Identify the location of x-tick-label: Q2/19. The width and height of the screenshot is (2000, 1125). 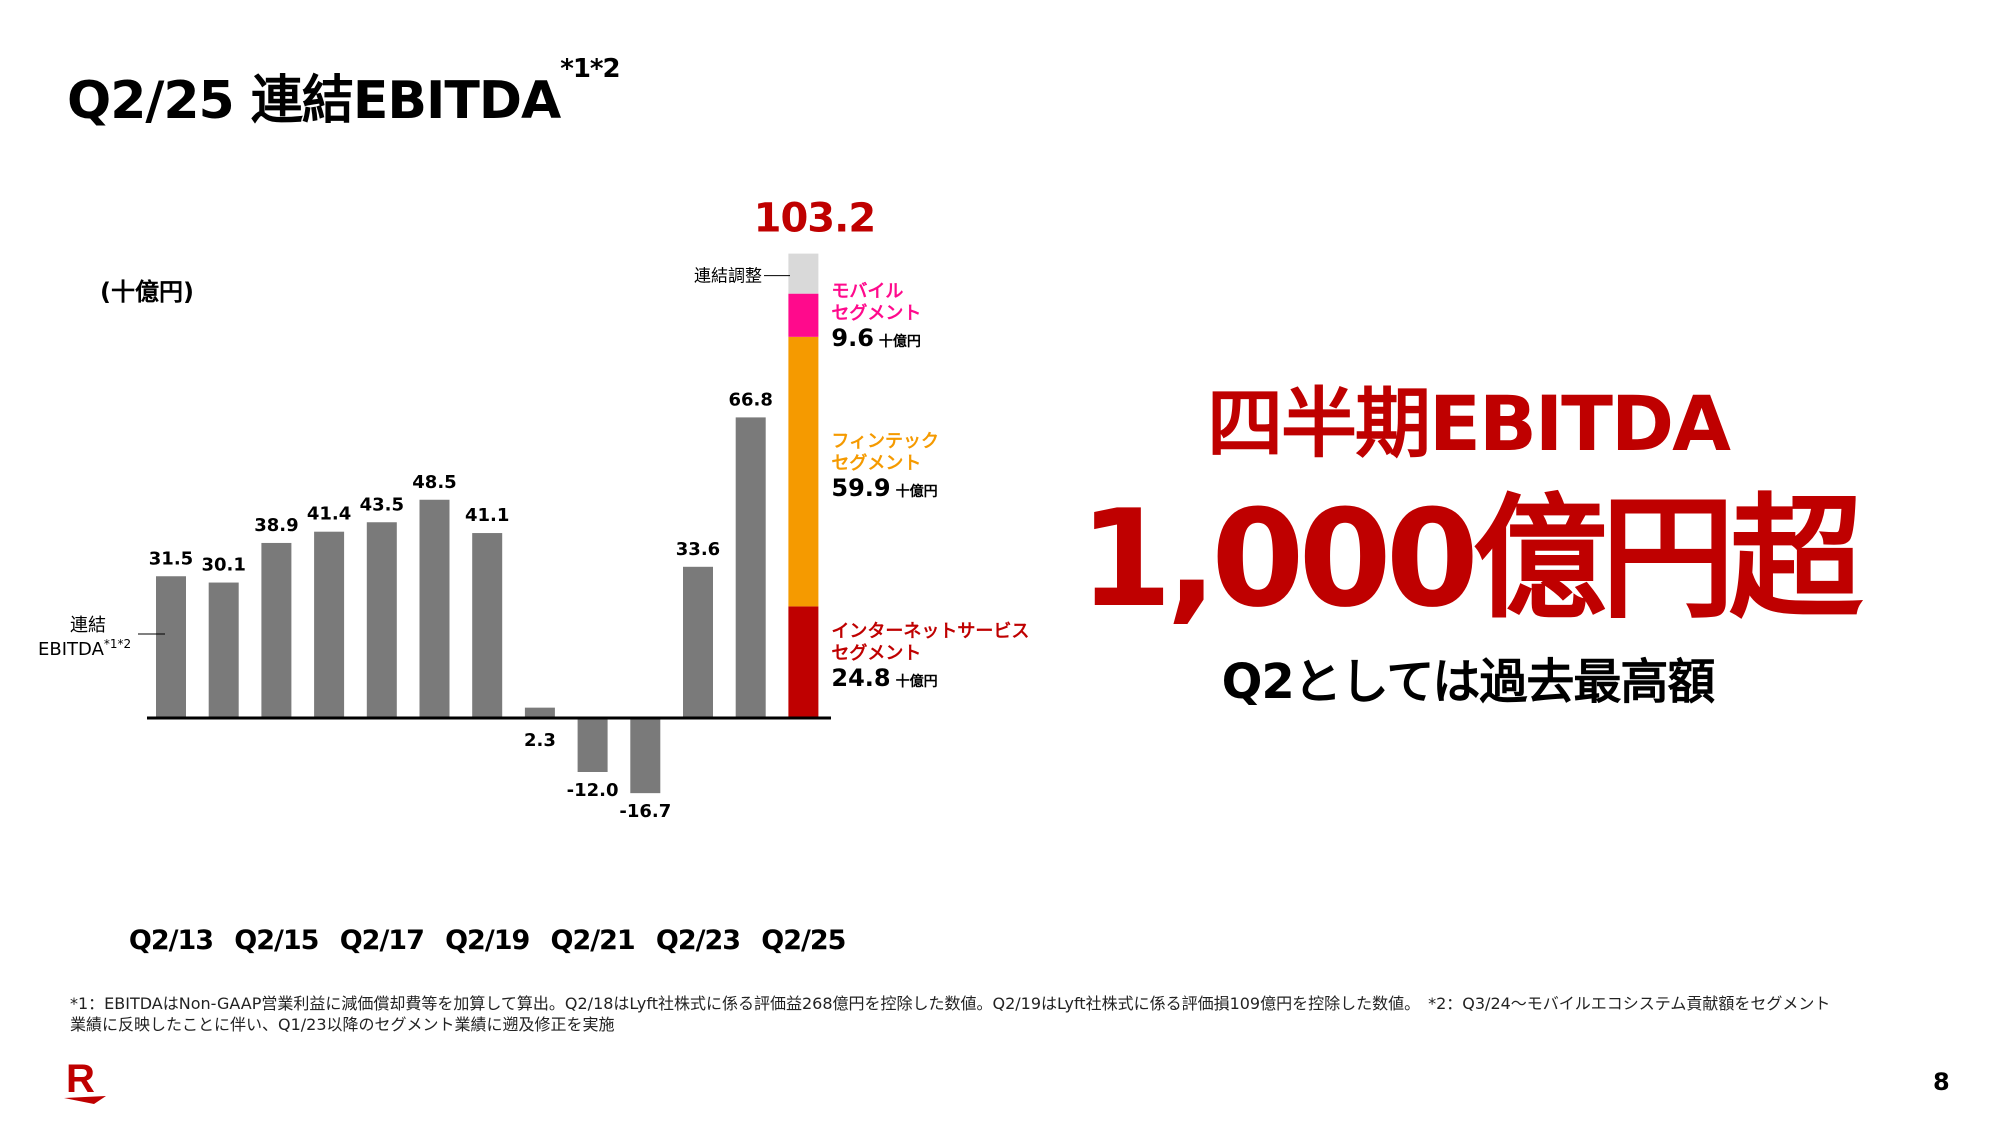
(487, 940).